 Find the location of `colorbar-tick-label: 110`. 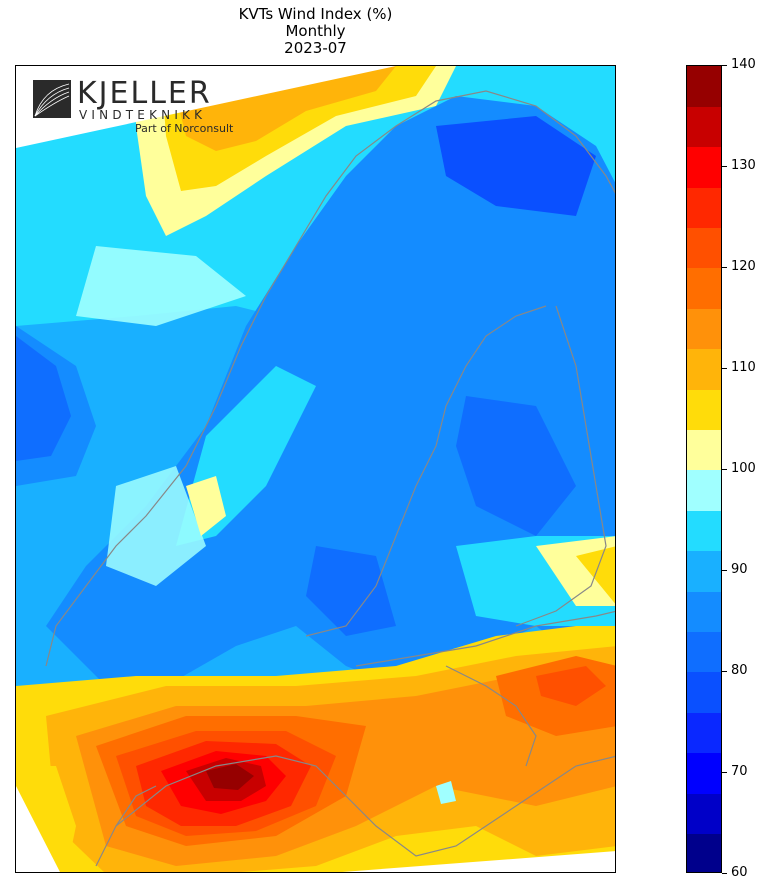

colorbar-tick-label: 110 is located at coordinates (743, 367).